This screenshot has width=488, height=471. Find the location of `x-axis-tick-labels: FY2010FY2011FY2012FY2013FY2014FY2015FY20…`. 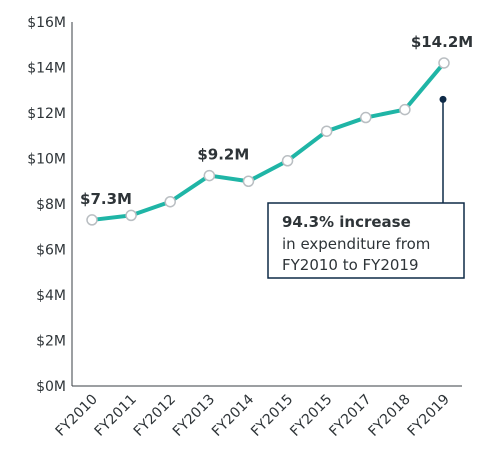

x-axis-tick-labels: FY2010FY2011FY2012FY2013FY2014FY2015FY20… is located at coordinates (253, 415).